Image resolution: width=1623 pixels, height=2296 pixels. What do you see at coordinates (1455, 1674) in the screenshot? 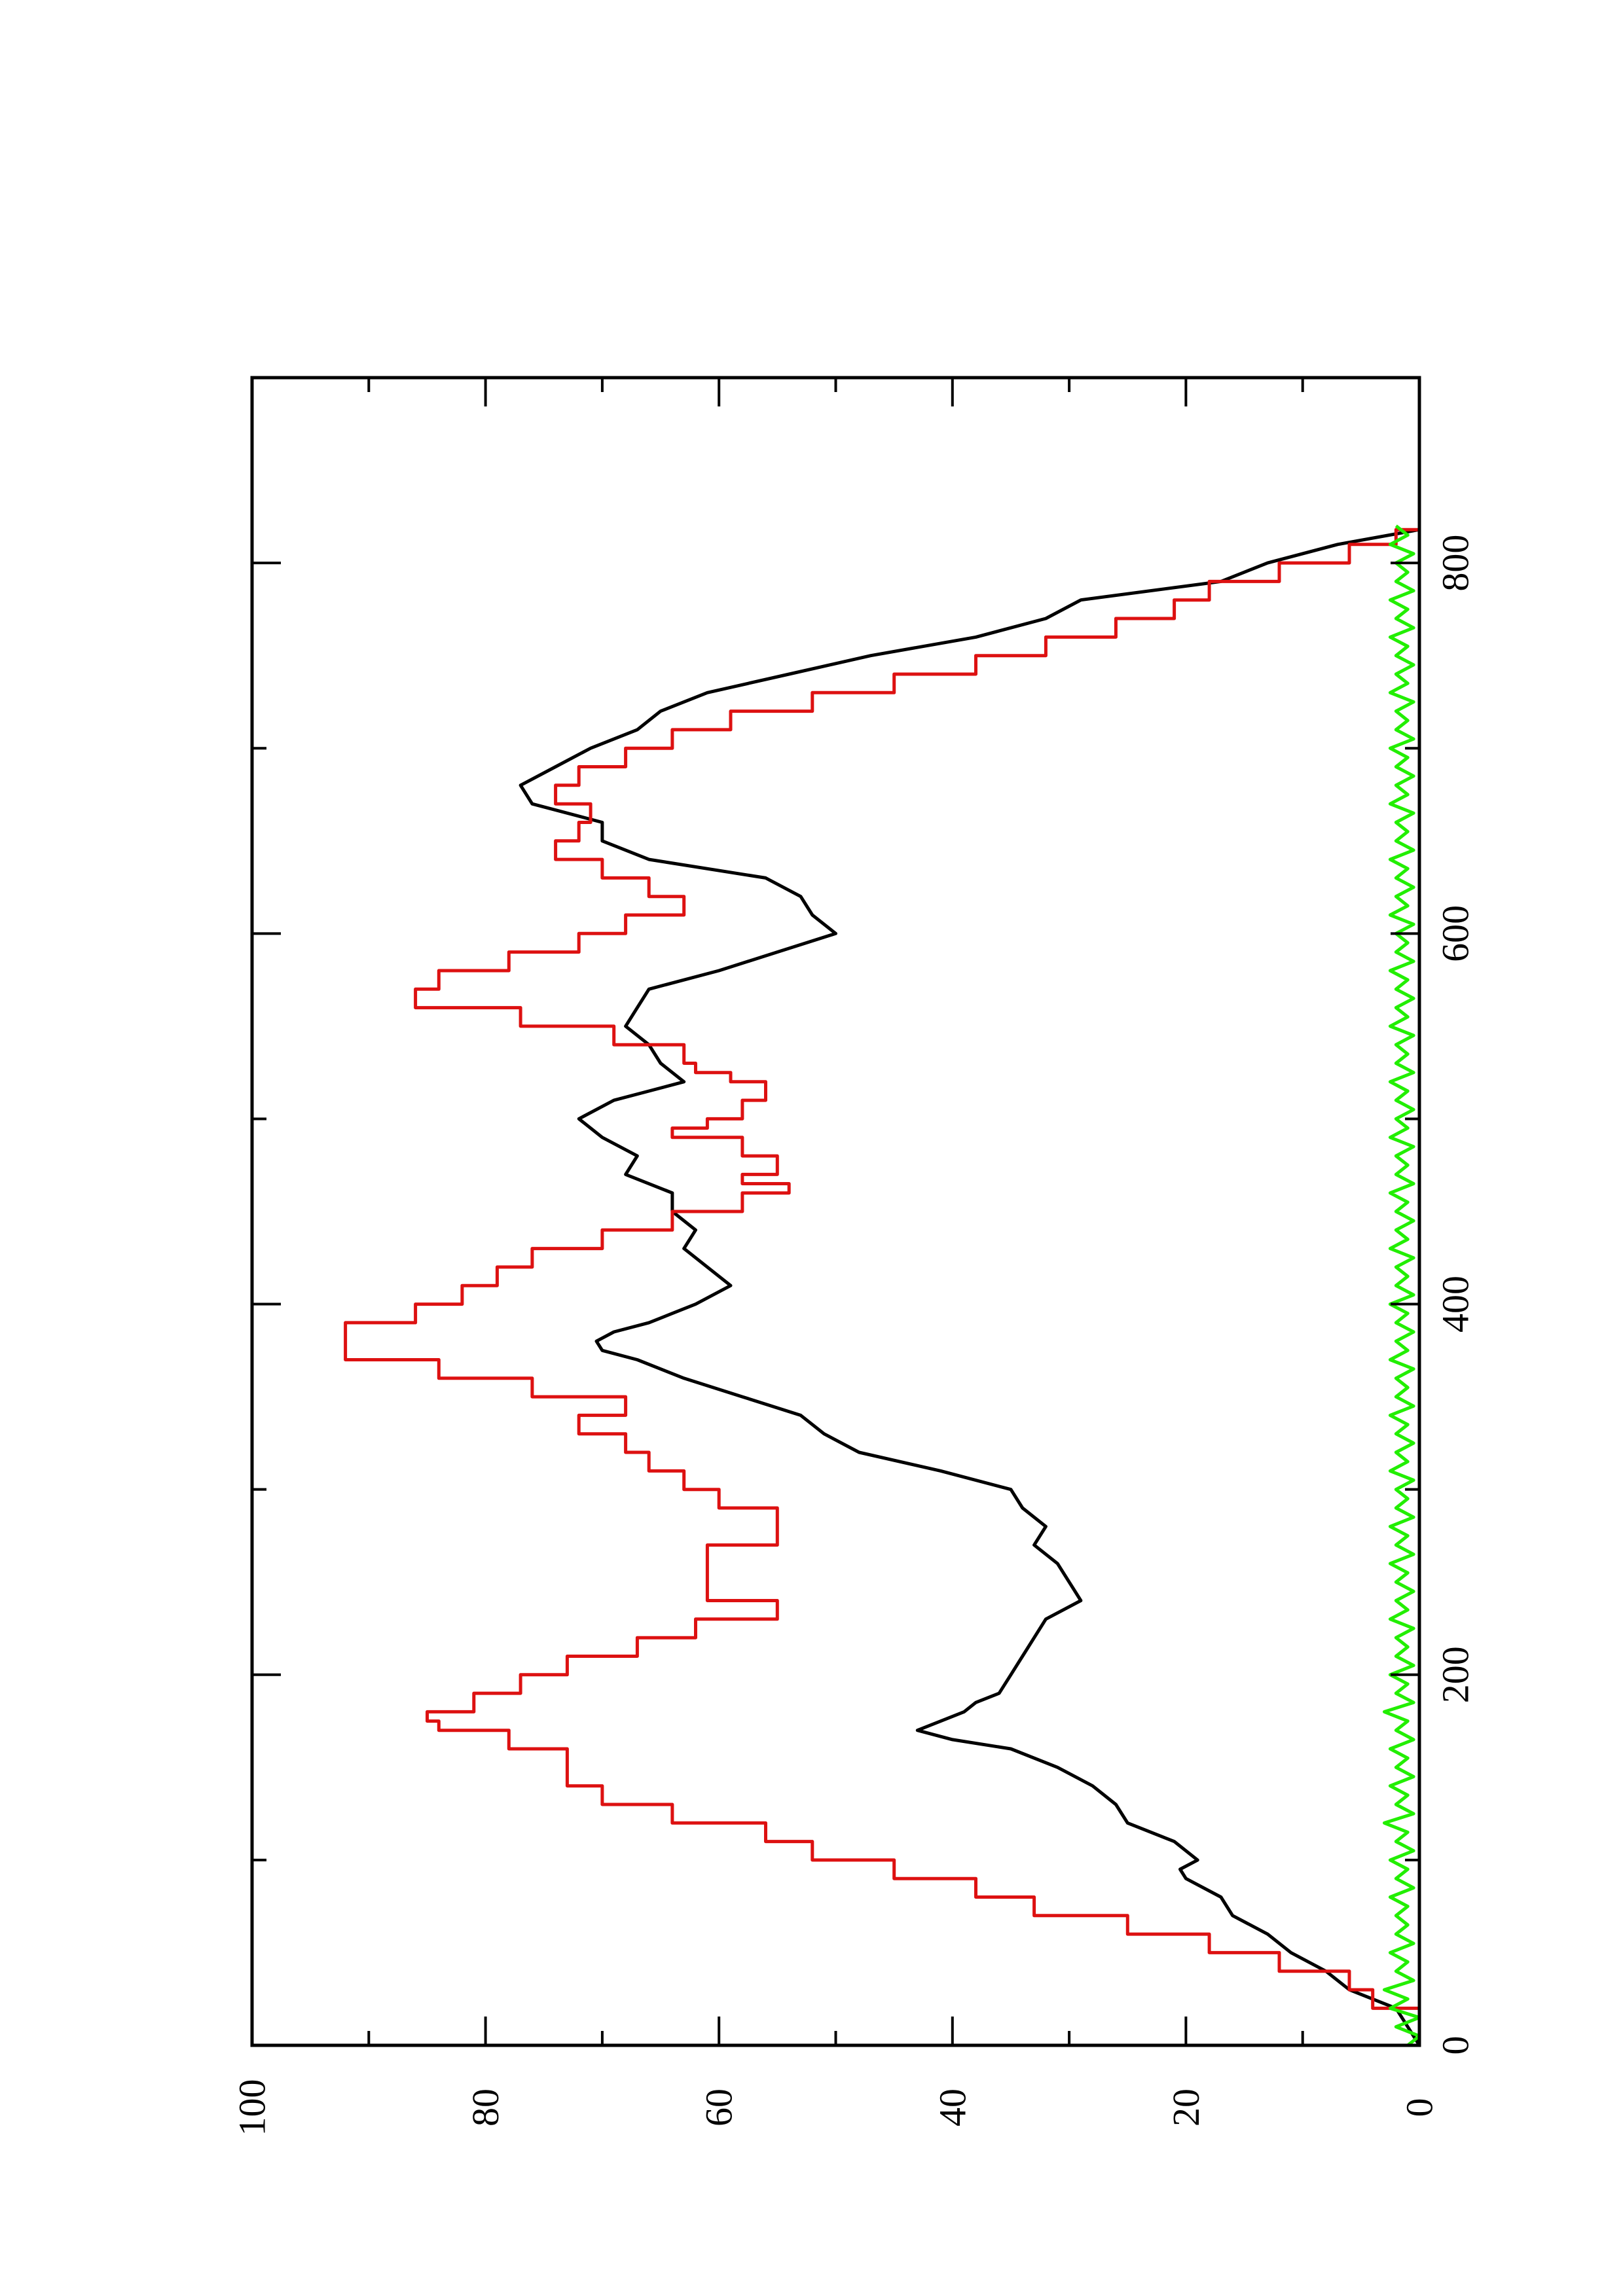
I see `x-tick-label: 200` at bounding box center [1455, 1674].